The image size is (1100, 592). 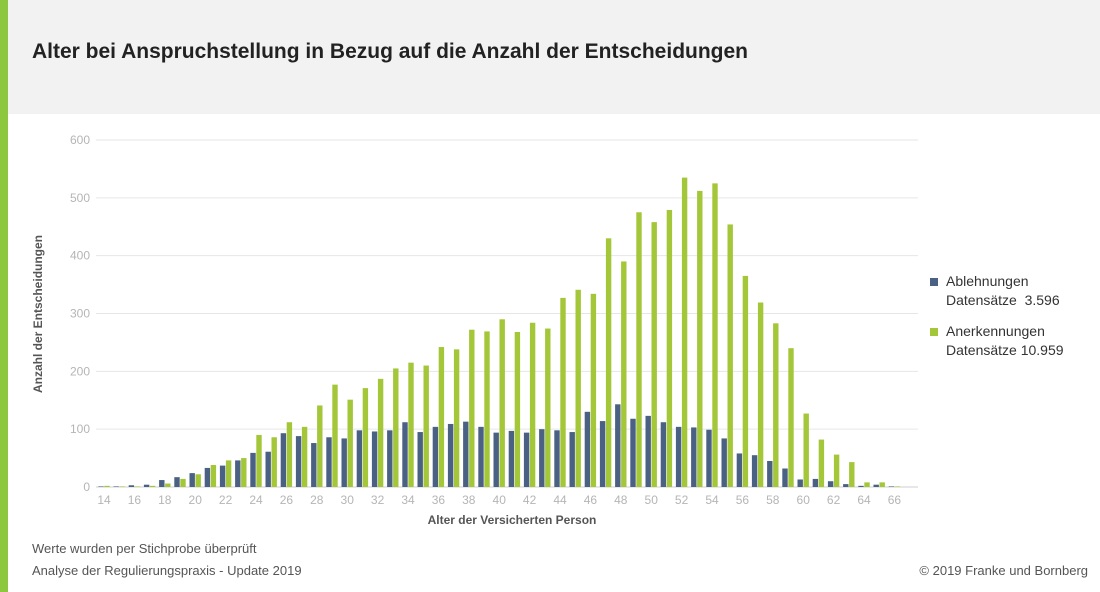 I want to click on x-tick-label: 44, so click(x=560, y=500).